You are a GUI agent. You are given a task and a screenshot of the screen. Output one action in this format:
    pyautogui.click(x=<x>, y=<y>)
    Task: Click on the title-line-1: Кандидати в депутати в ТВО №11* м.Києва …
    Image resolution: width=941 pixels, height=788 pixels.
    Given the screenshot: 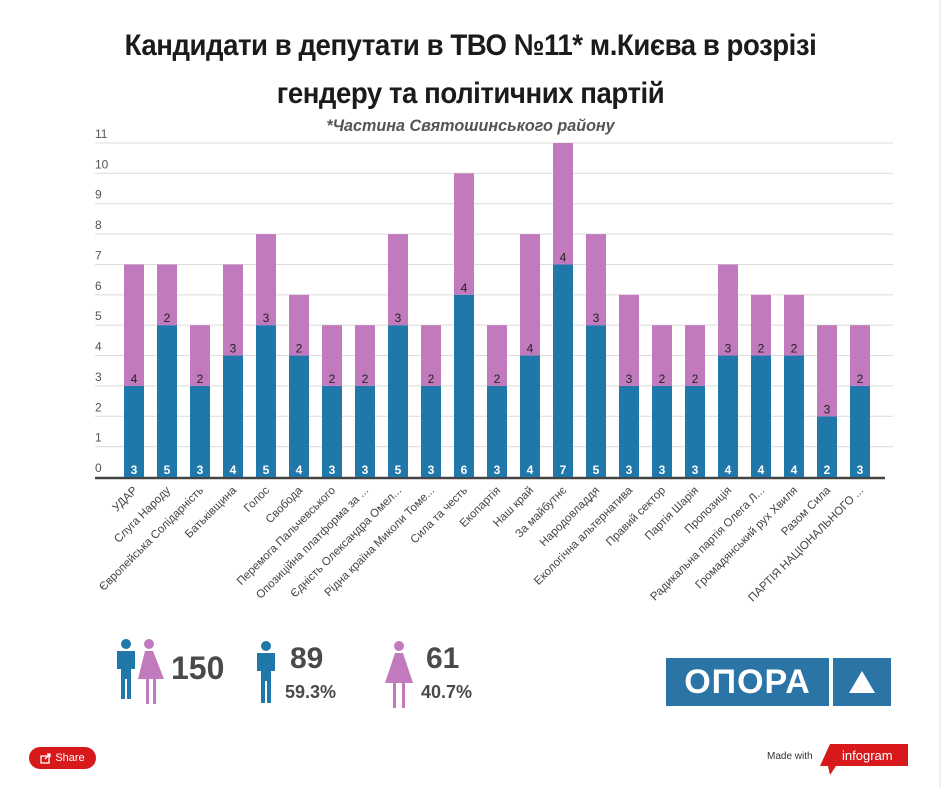 What is the action you would take?
    pyautogui.click(x=470, y=45)
    